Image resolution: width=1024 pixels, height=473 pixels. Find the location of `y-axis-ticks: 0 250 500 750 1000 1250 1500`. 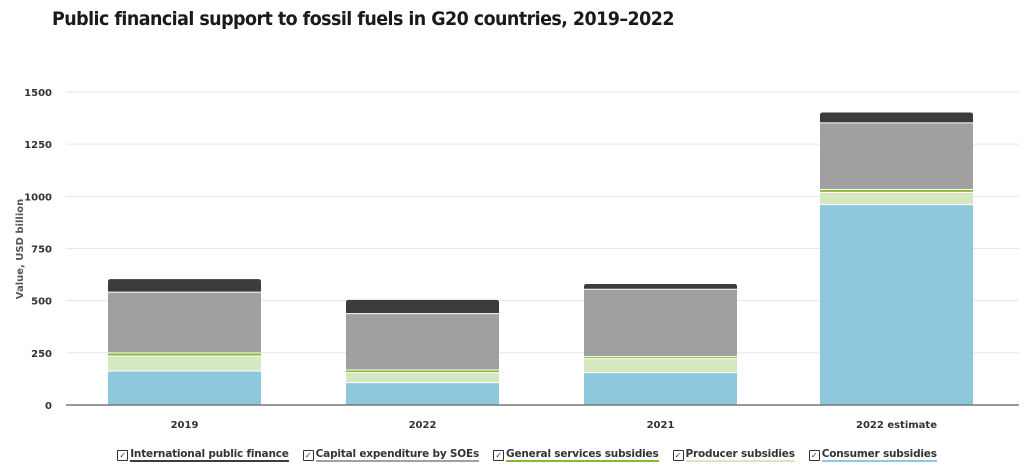

y-axis-ticks: 0 250 500 750 1000 1250 1500 is located at coordinates (38, 250).